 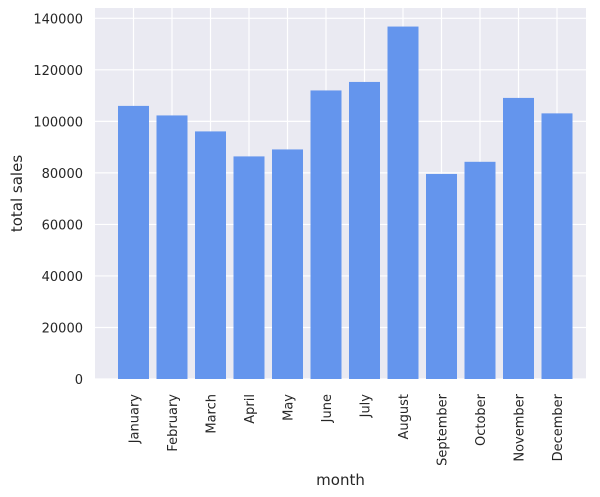 I want to click on bar-april, so click(x=249, y=267).